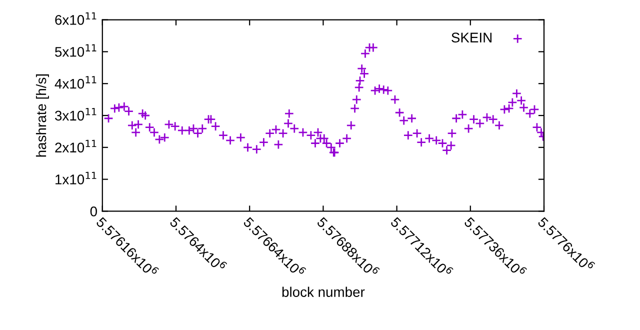  Describe the element at coordinates (472, 37) in the screenshot. I see `legend-label: SKEIN` at that location.